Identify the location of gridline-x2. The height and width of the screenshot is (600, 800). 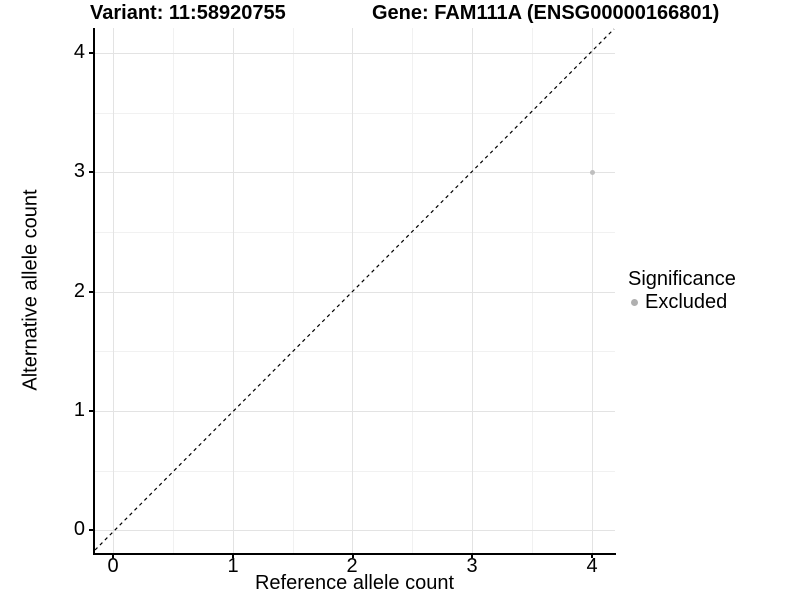
(352, 290).